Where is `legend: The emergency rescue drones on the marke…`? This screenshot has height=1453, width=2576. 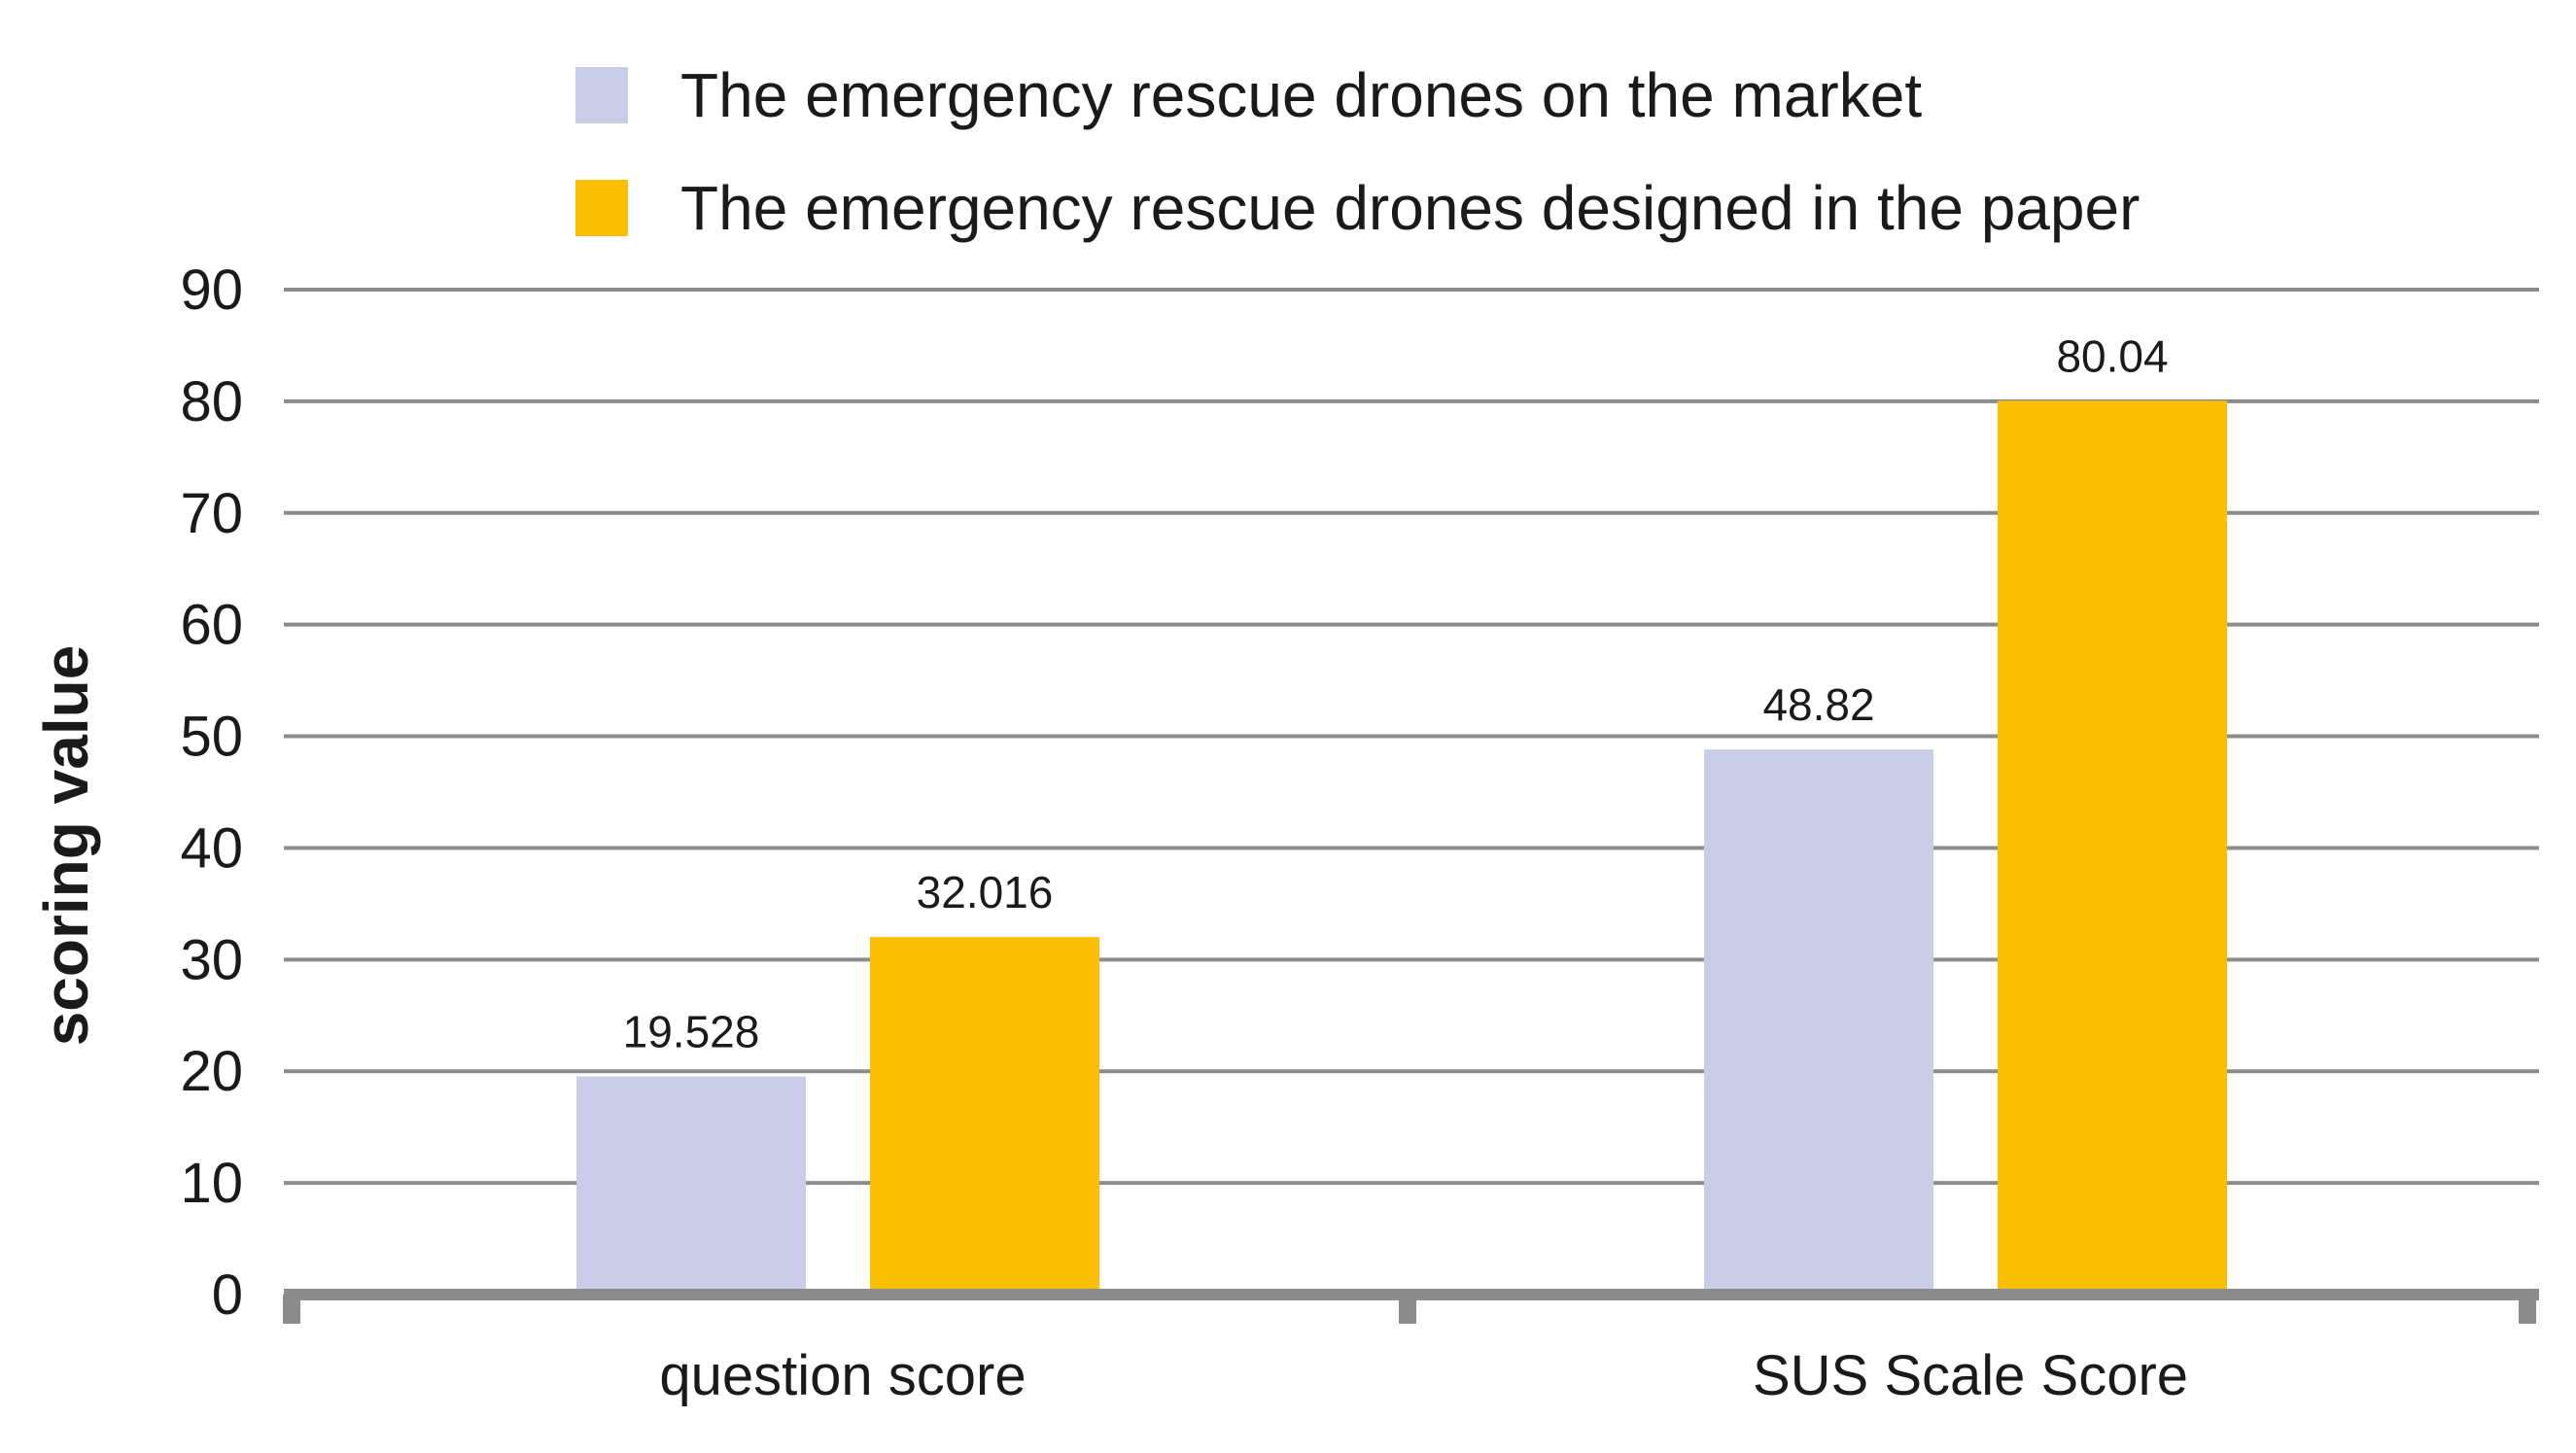 legend: The emergency rescue drones on the marke… is located at coordinates (1357, 151).